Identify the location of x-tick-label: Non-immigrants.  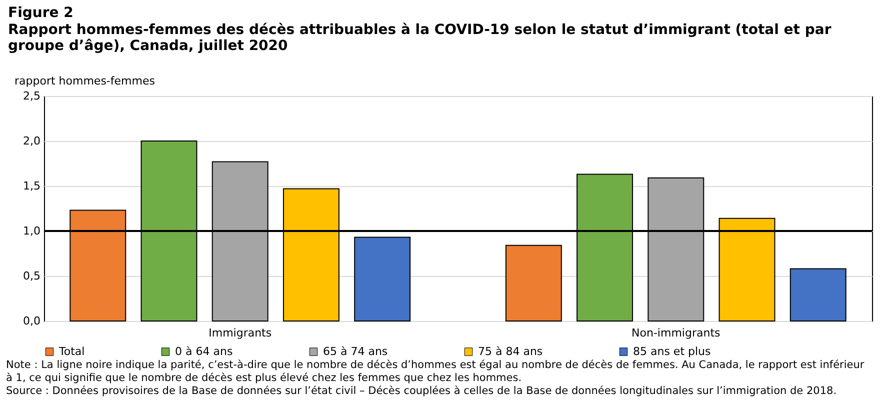
(676, 333).